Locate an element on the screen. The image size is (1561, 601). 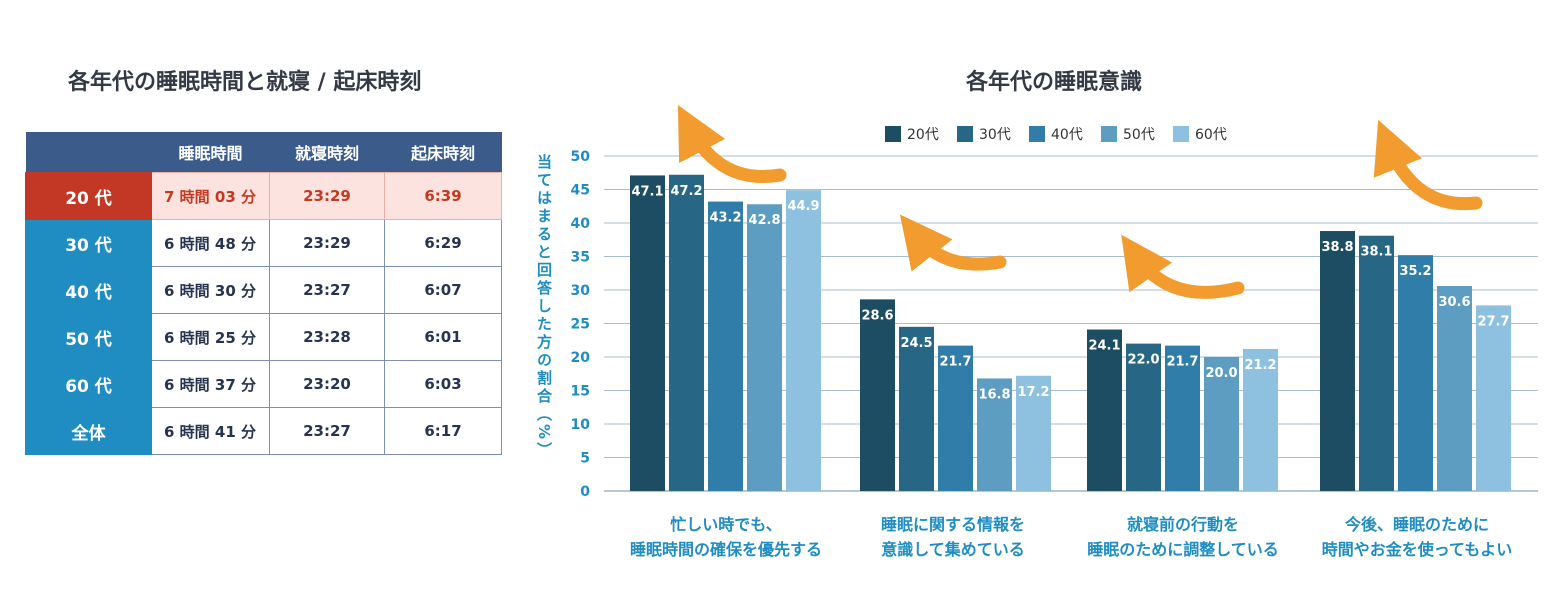
x-category-label: 睡眠に関する情報を 意識して集めている is located at coordinates (952, 537).